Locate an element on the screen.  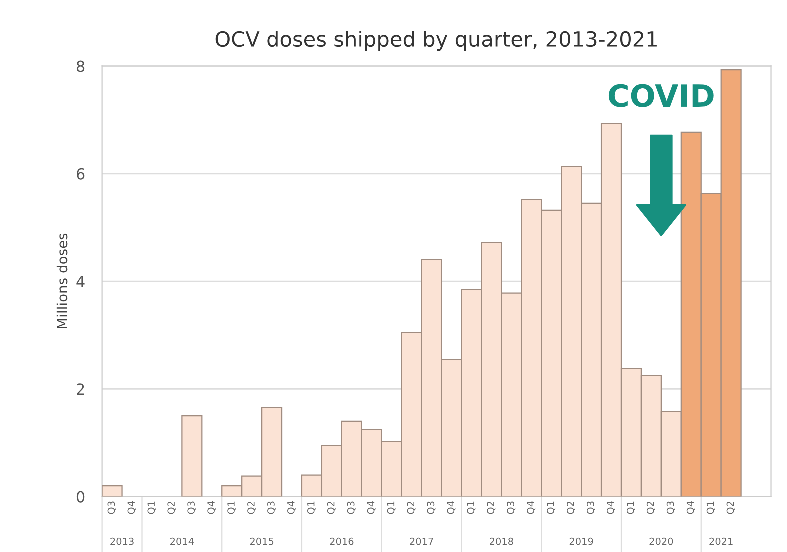
y-tick-label: 4 is located at coordinates (80, 282).